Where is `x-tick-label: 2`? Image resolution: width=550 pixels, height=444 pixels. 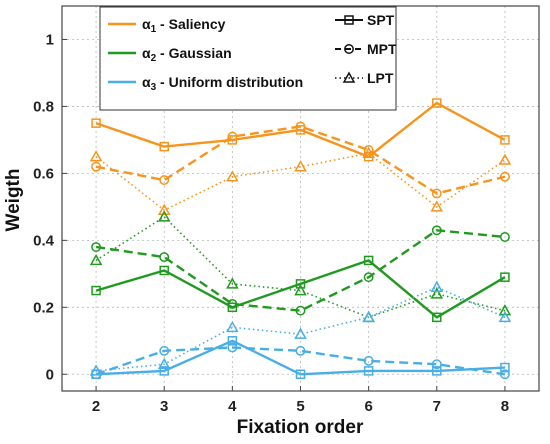
x-tick-label: 2 is located at coordinates (96, 406).